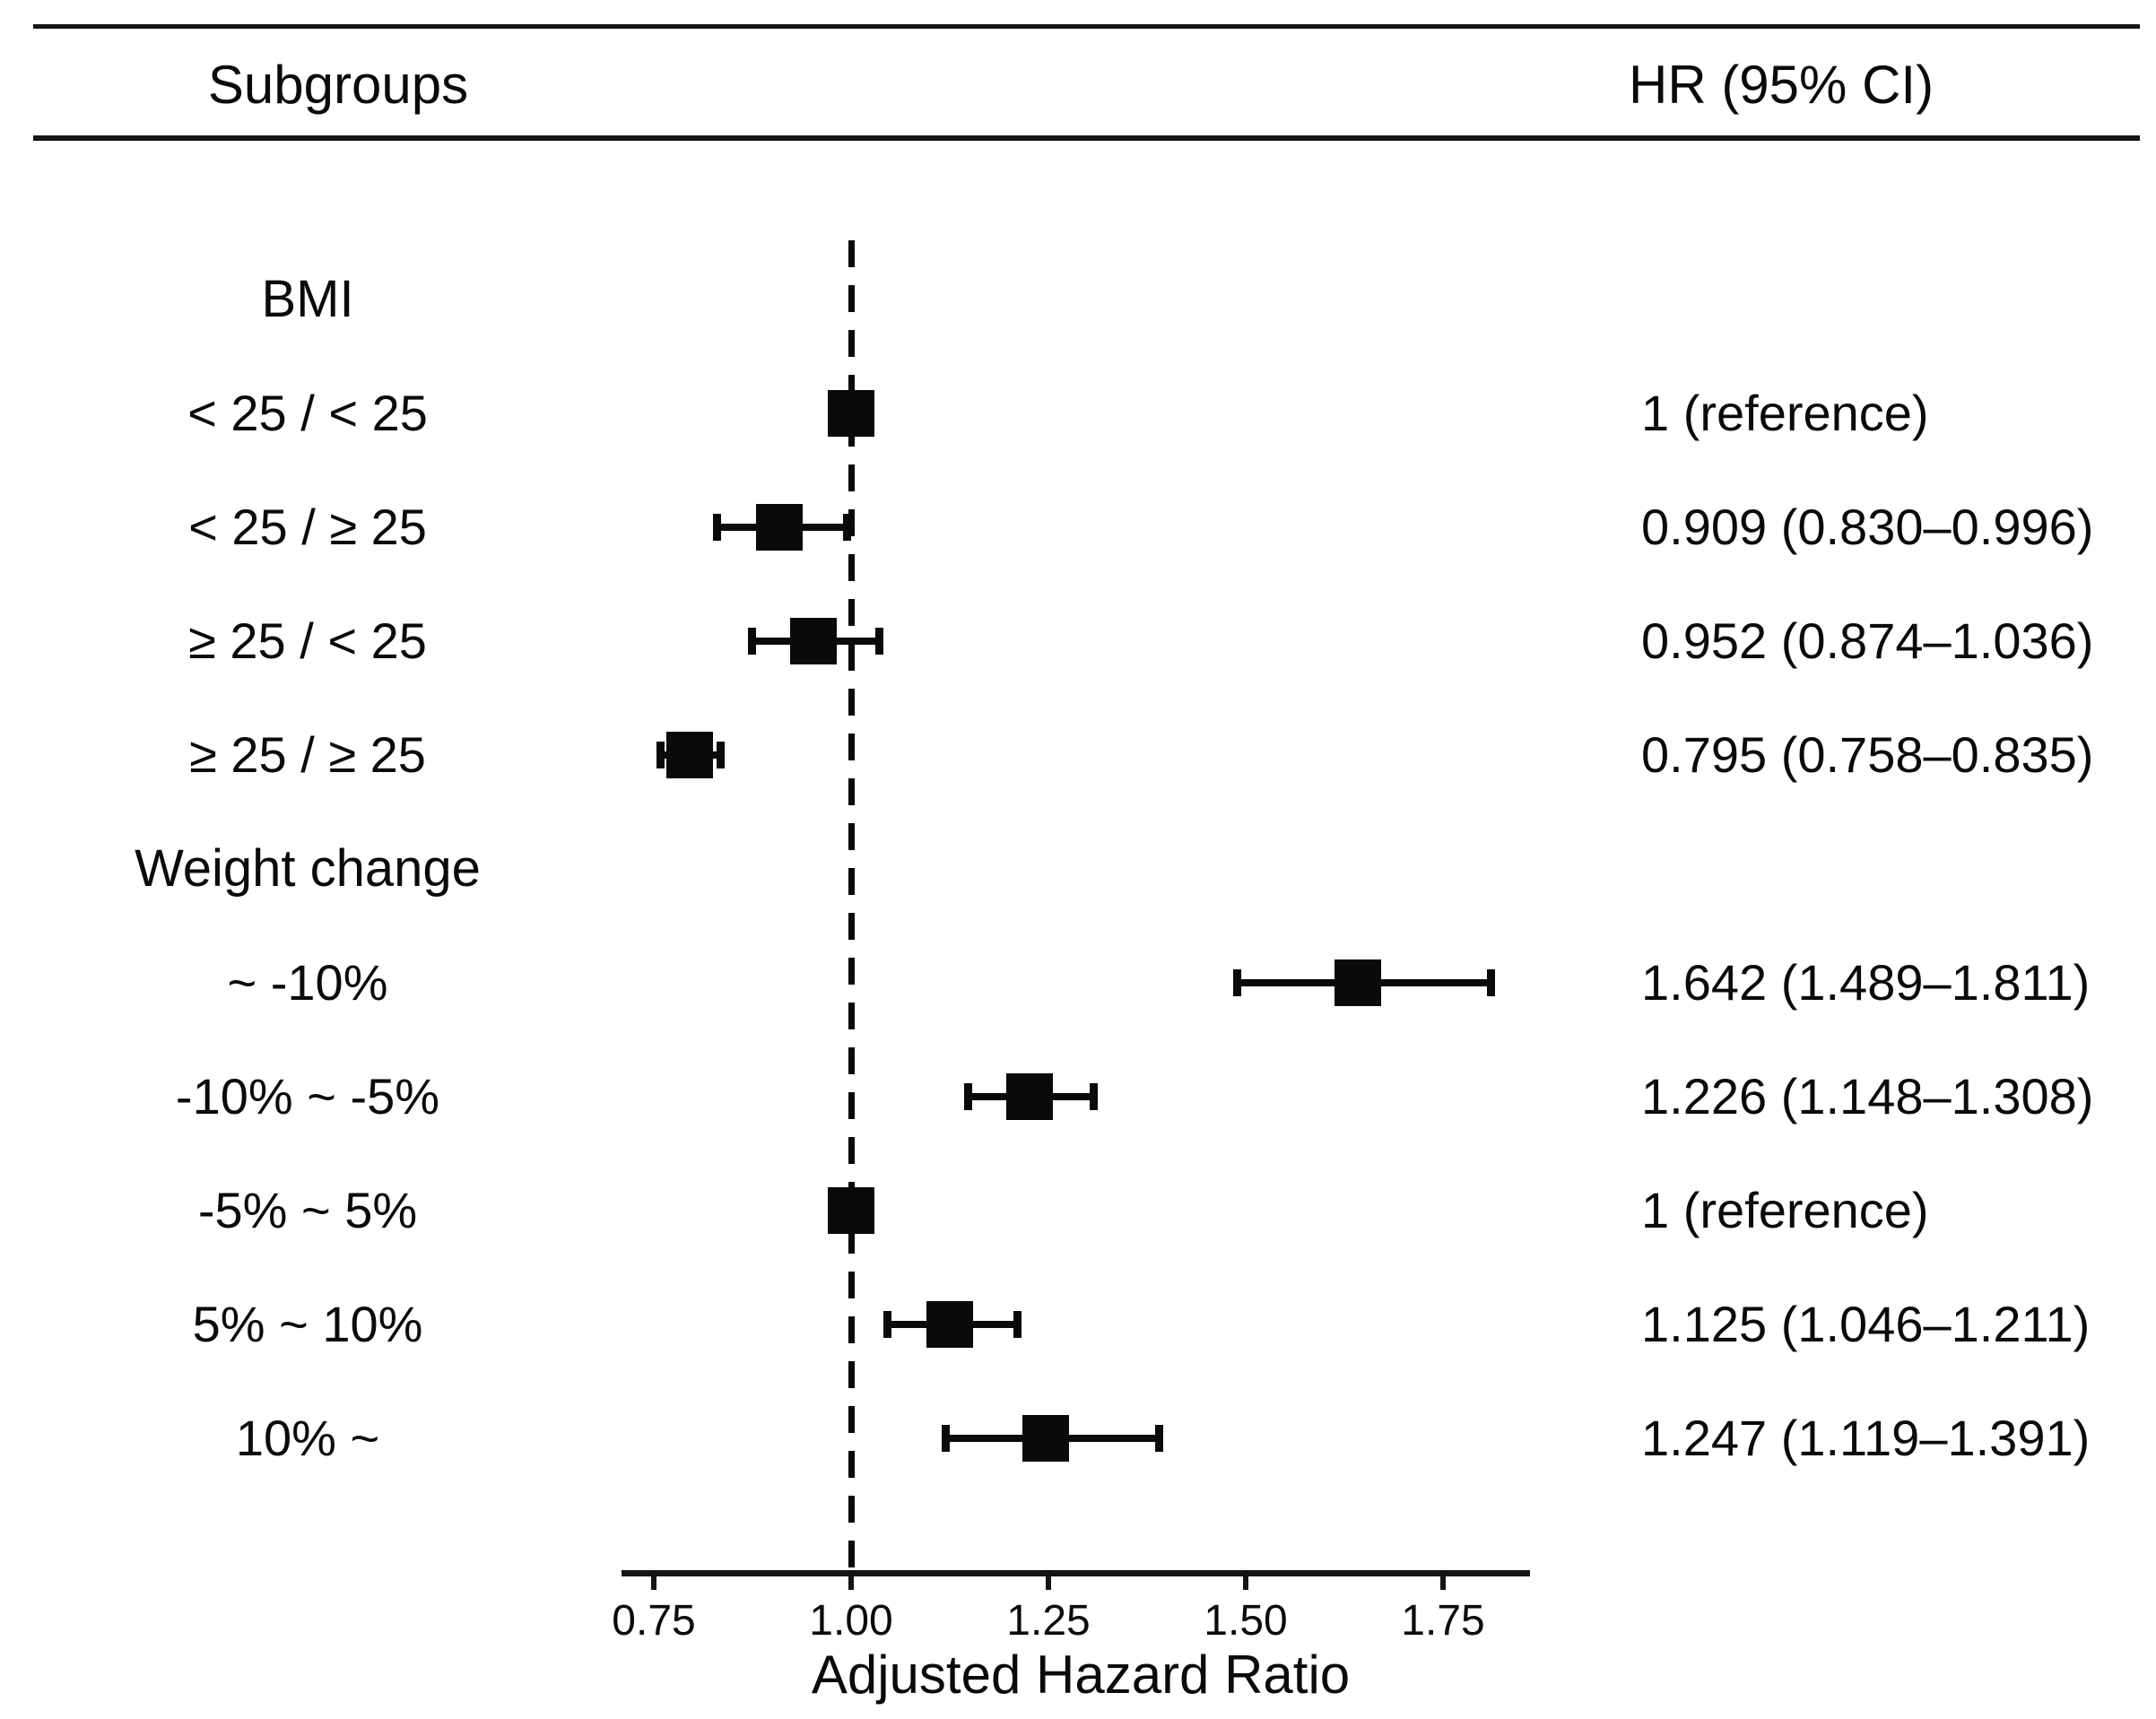 Image resolution: width=2156 pixels, height=1719 pixels. I want to click on subgroup-label: ≥ 25 / ≥ 25, so click(307, 754).